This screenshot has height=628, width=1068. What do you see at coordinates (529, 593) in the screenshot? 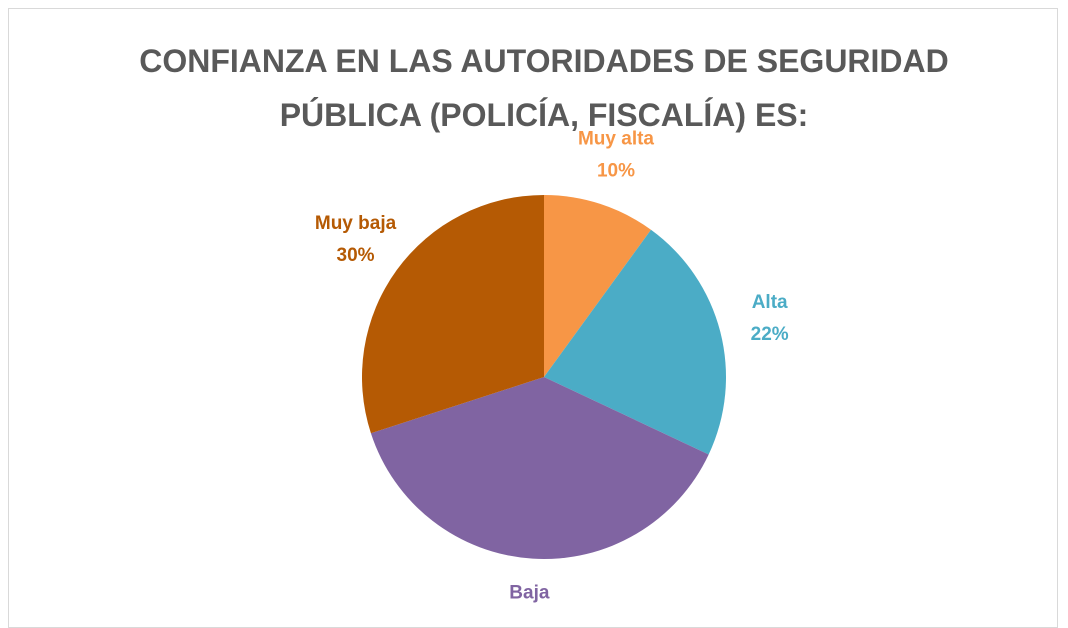
I see `slice-label: Baja` at bounding box center [529, 593].